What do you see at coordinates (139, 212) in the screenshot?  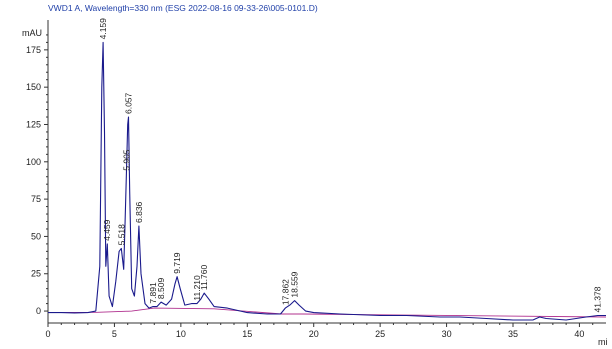 I see `peak-label: 6.836` at bounding box center [139, 212].